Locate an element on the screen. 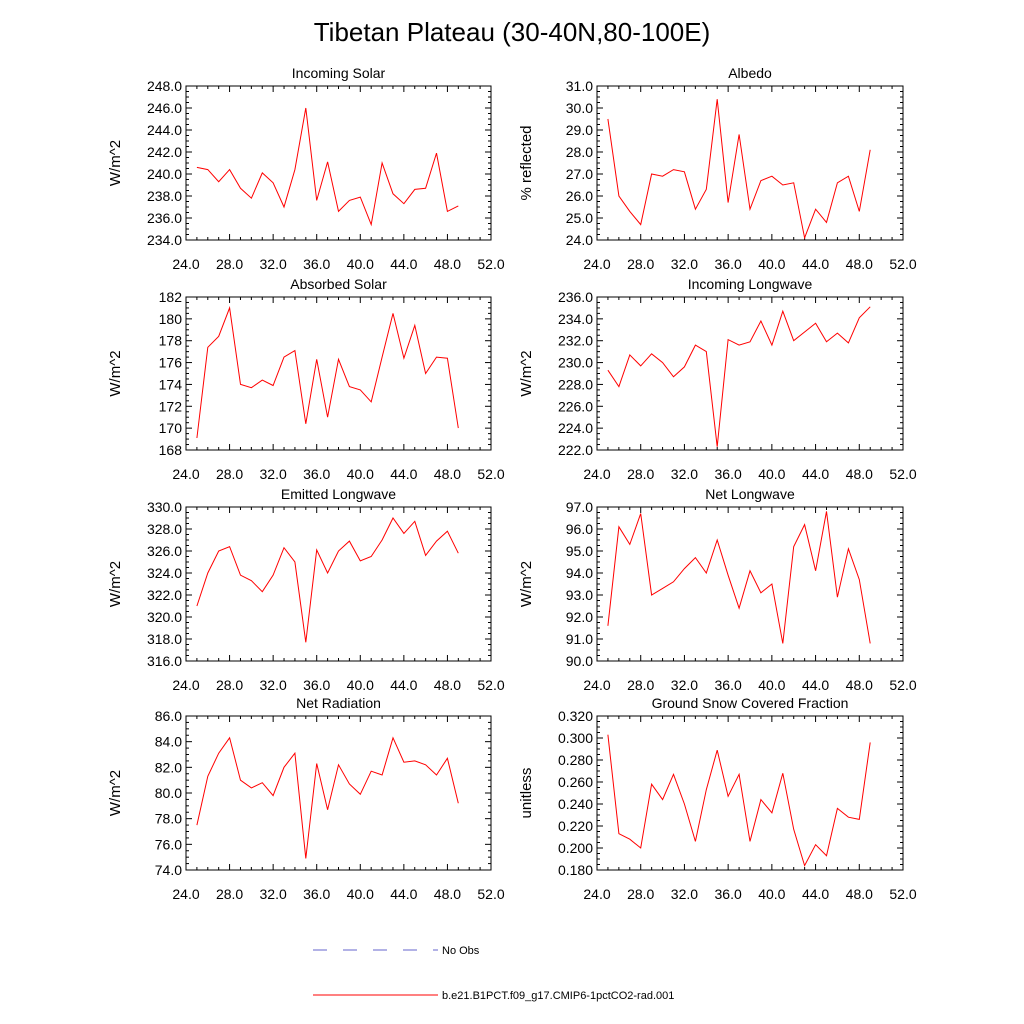  y-tick-label: 24.0 is located at coordinates (579, 240).